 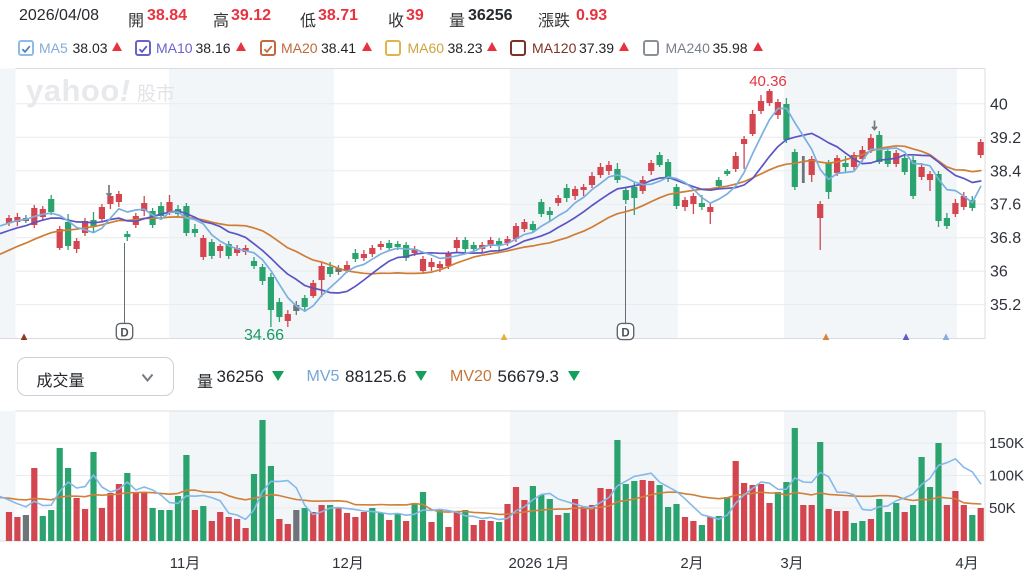 I want to click on svg-text: 34.66, so click(x=264, y=335).